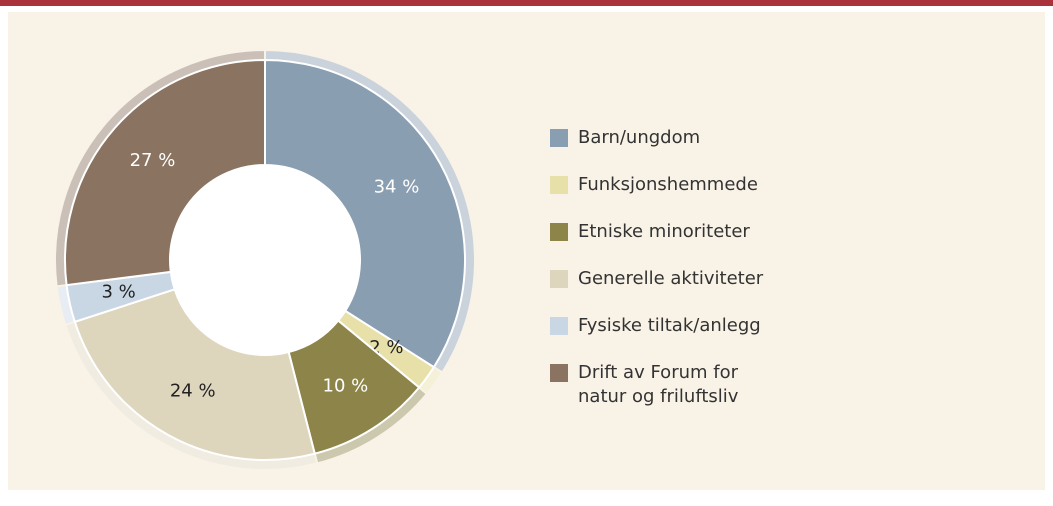  I want to click on legend-label: Funksjonshemmede, so click(668, 184).